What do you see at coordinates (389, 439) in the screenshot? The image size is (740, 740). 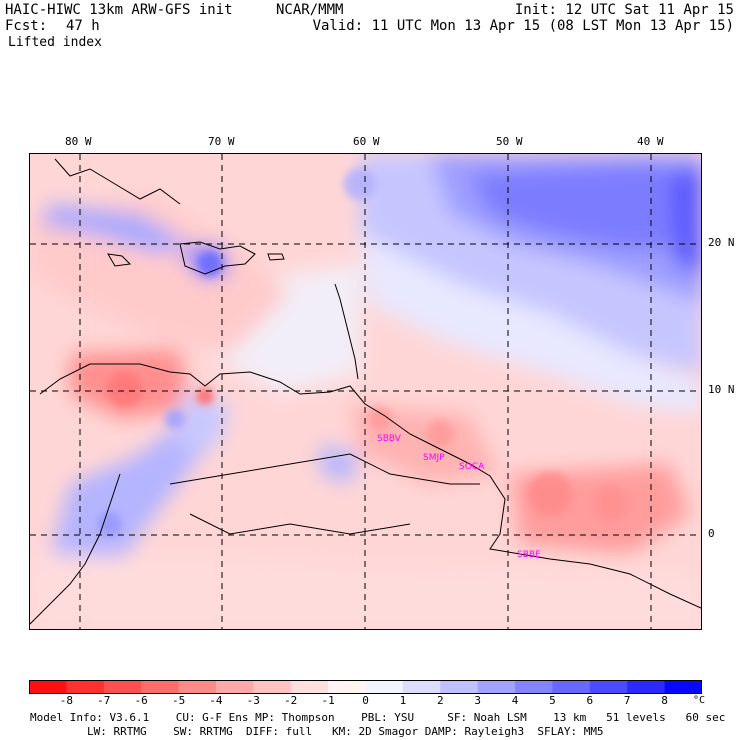 I see `station-sbbv: SBBV` at bounding box center [389, 439].